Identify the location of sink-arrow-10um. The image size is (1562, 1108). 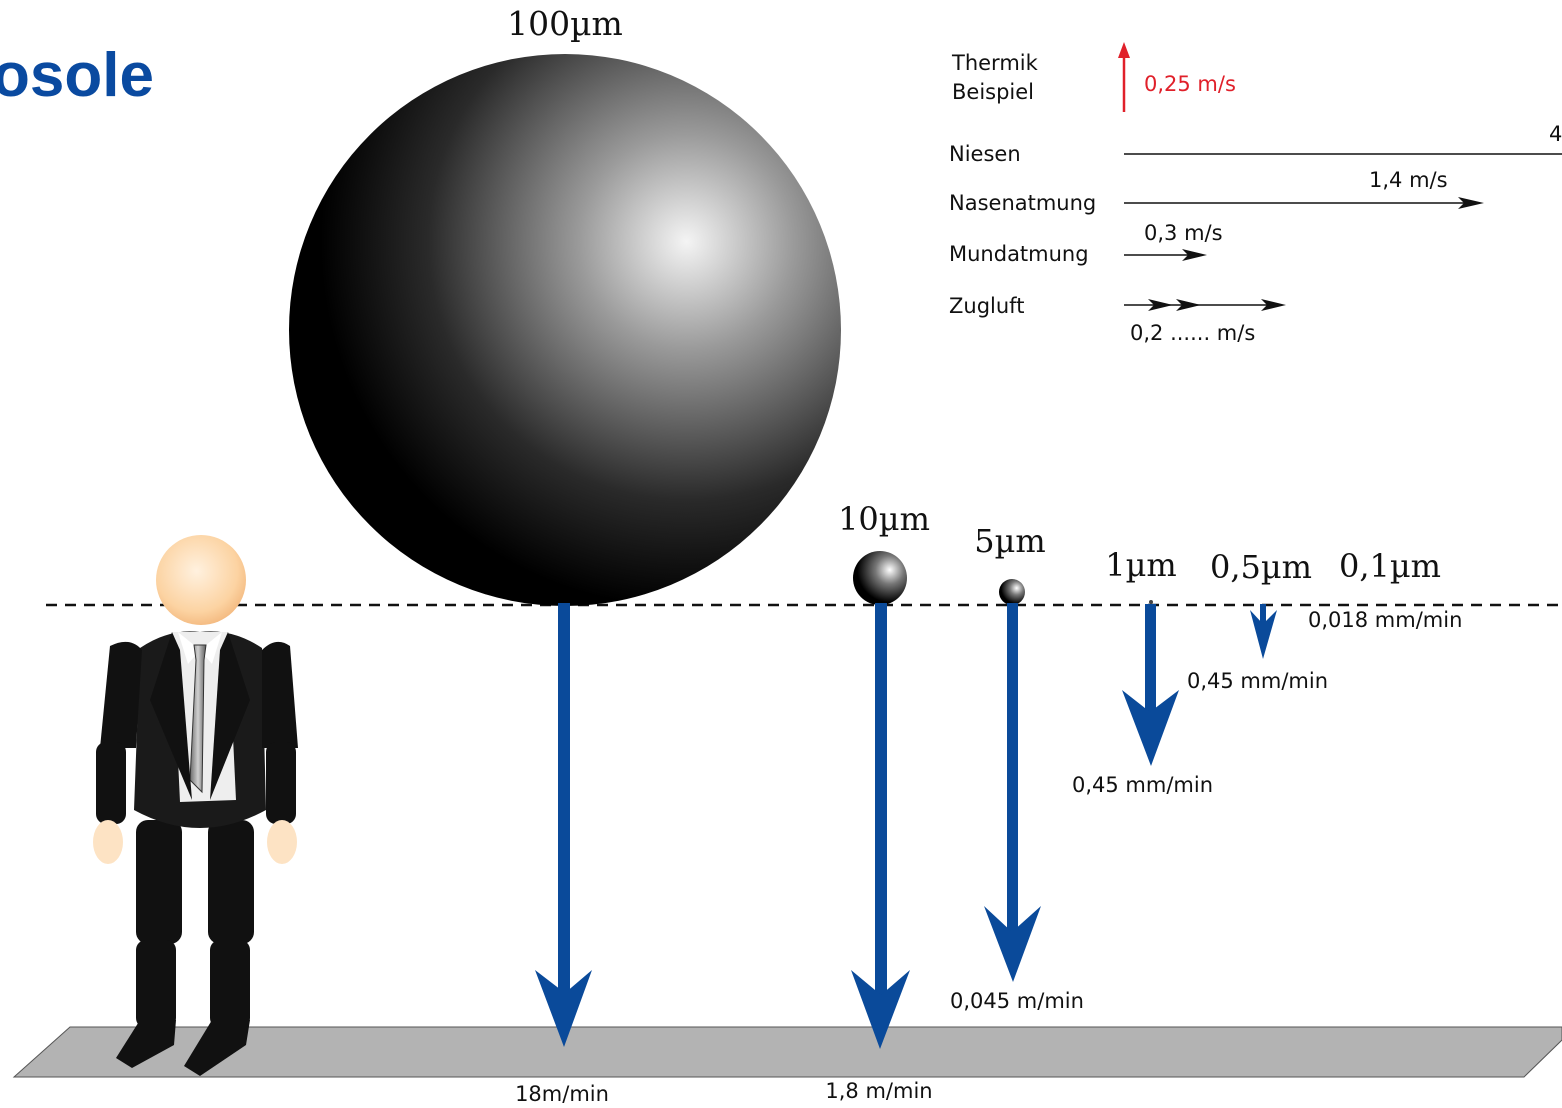
(880, 826).